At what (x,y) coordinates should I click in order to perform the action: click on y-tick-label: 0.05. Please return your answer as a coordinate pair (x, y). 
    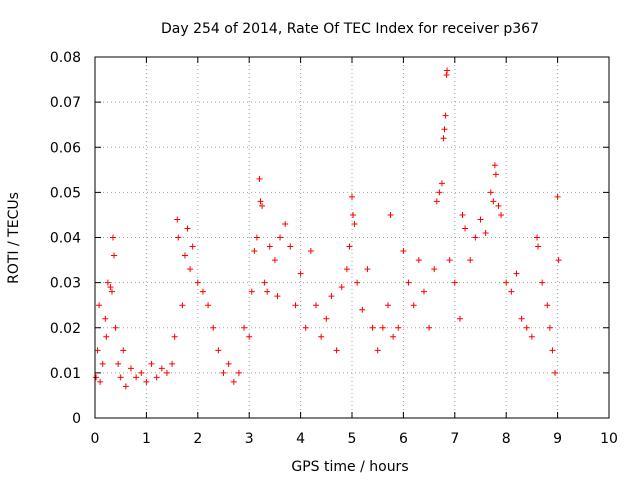
    Looking at the image, I should click on (65, 193).